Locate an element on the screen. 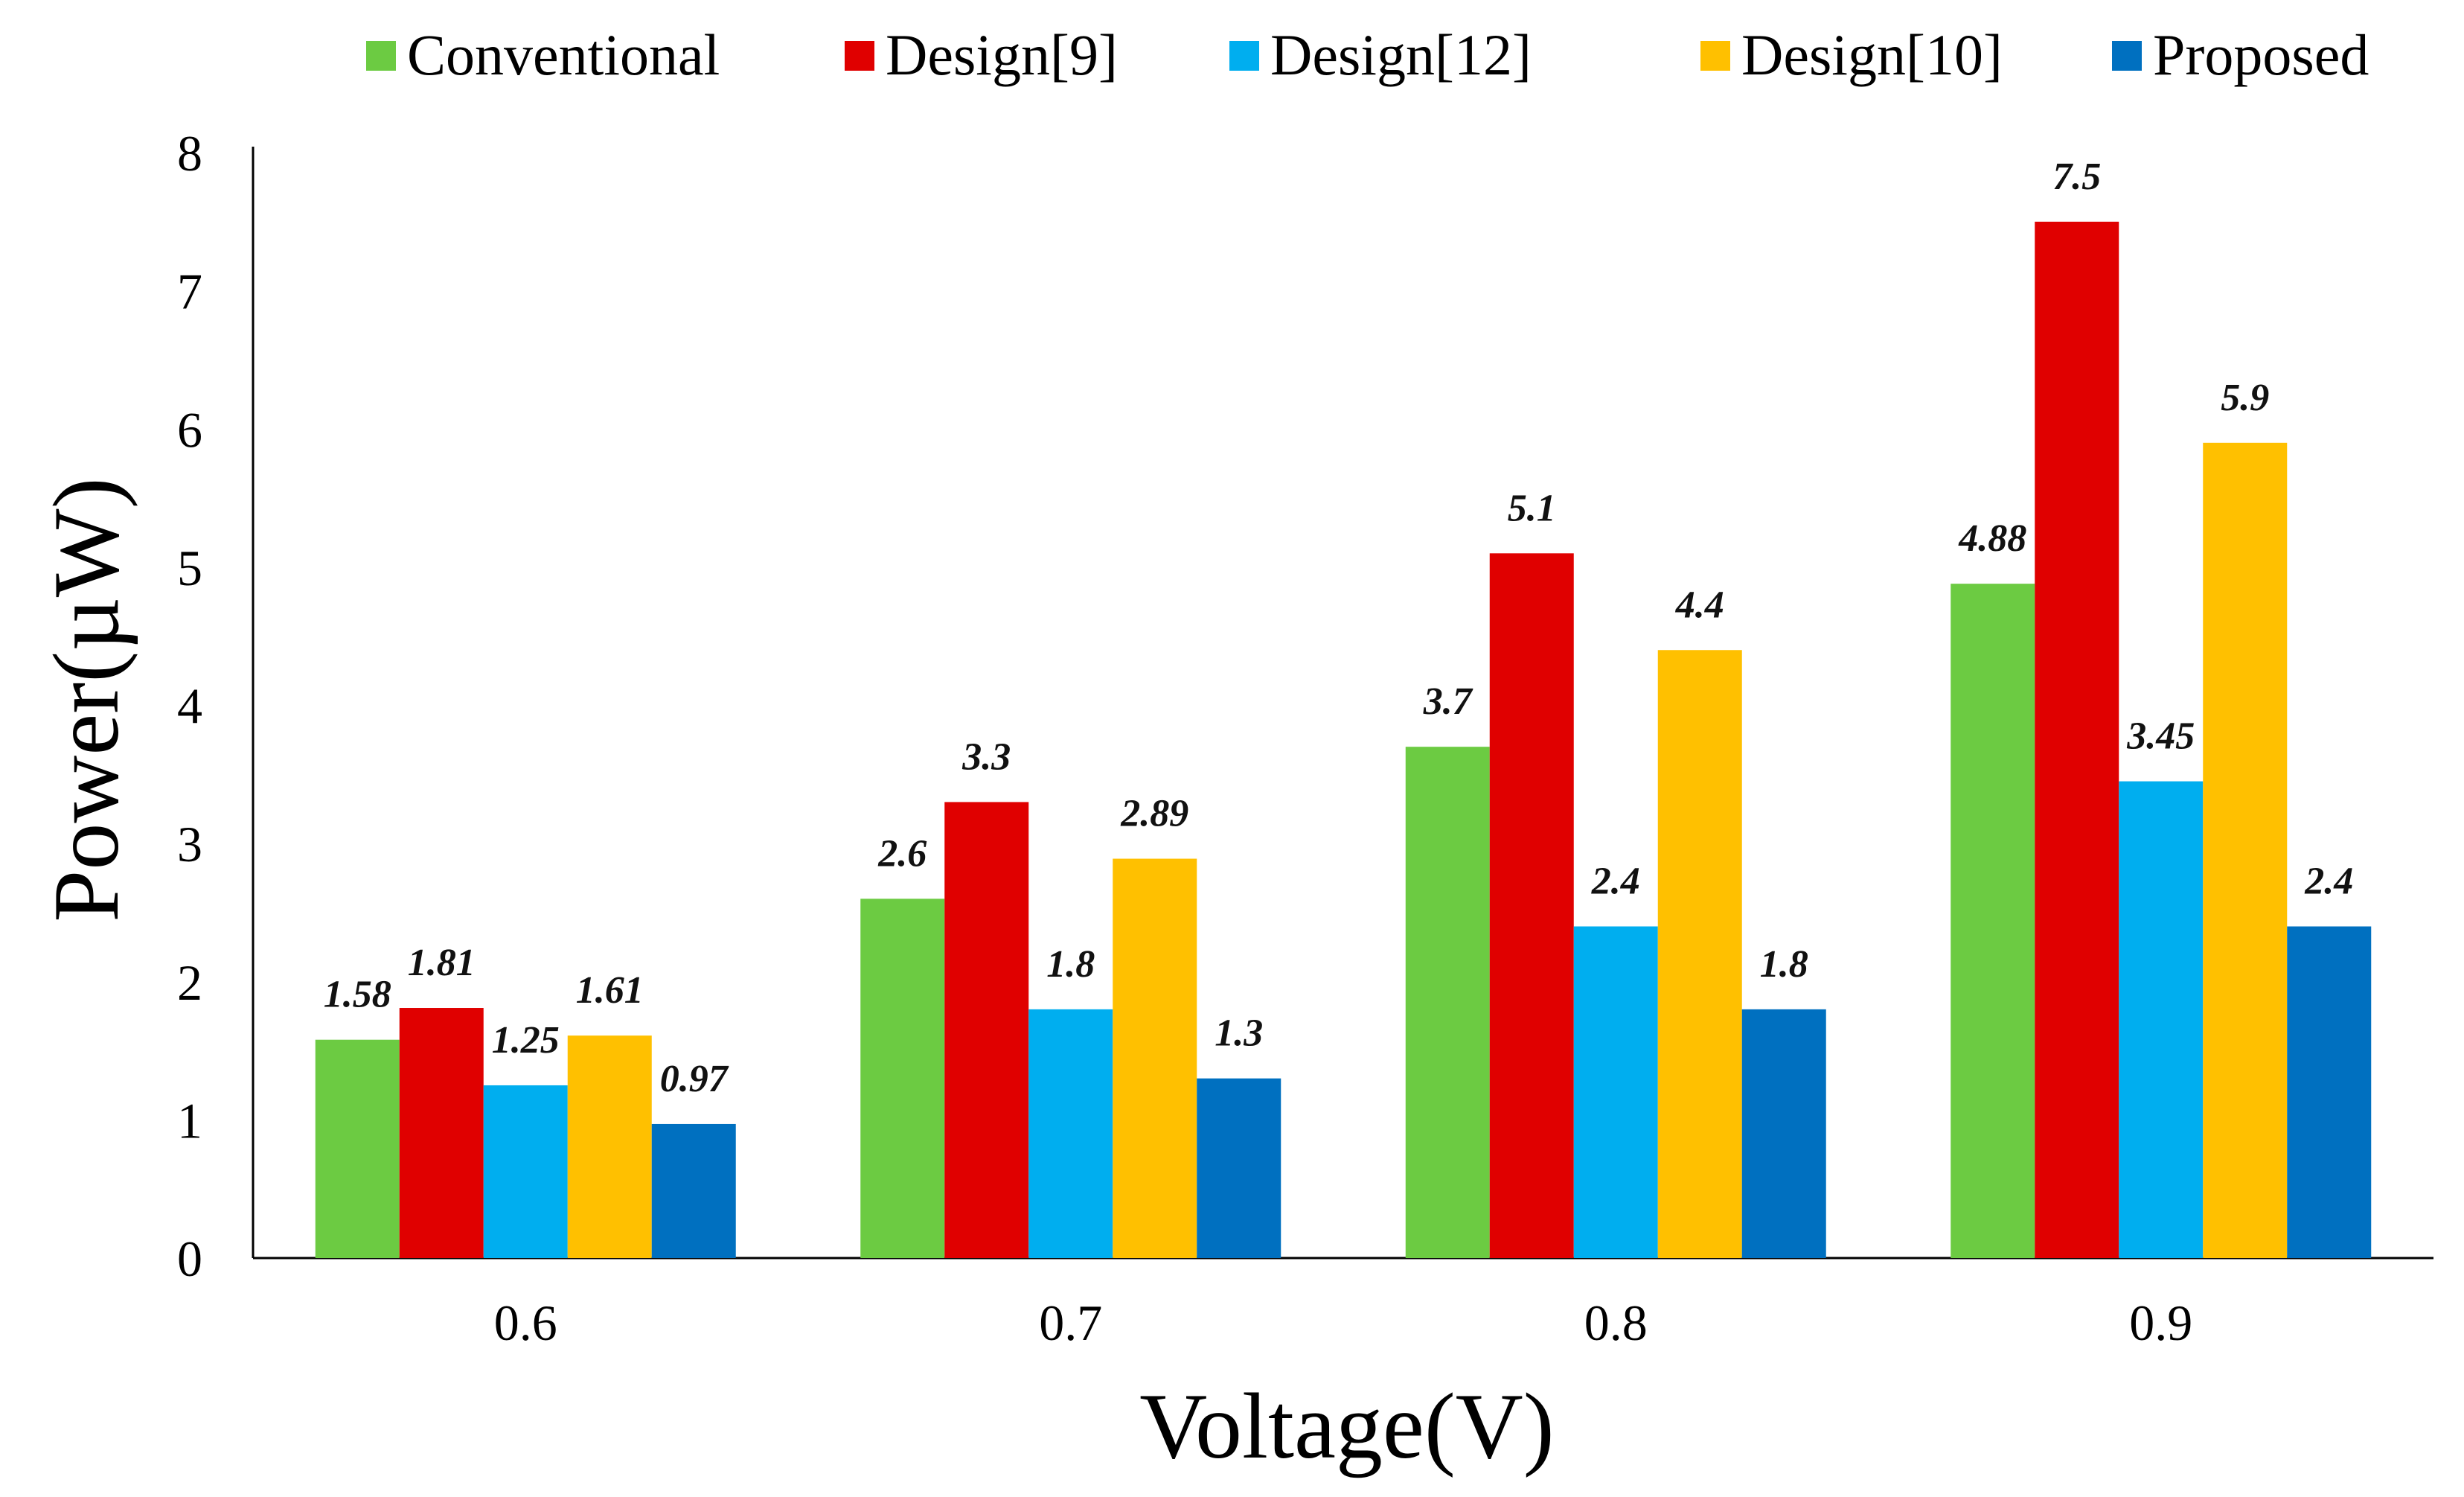 Image resolution: width=2464 pixels, height=1497 pixels. data-label-proposed-0-8: 1.8 is located at coordinates (1784, 964).